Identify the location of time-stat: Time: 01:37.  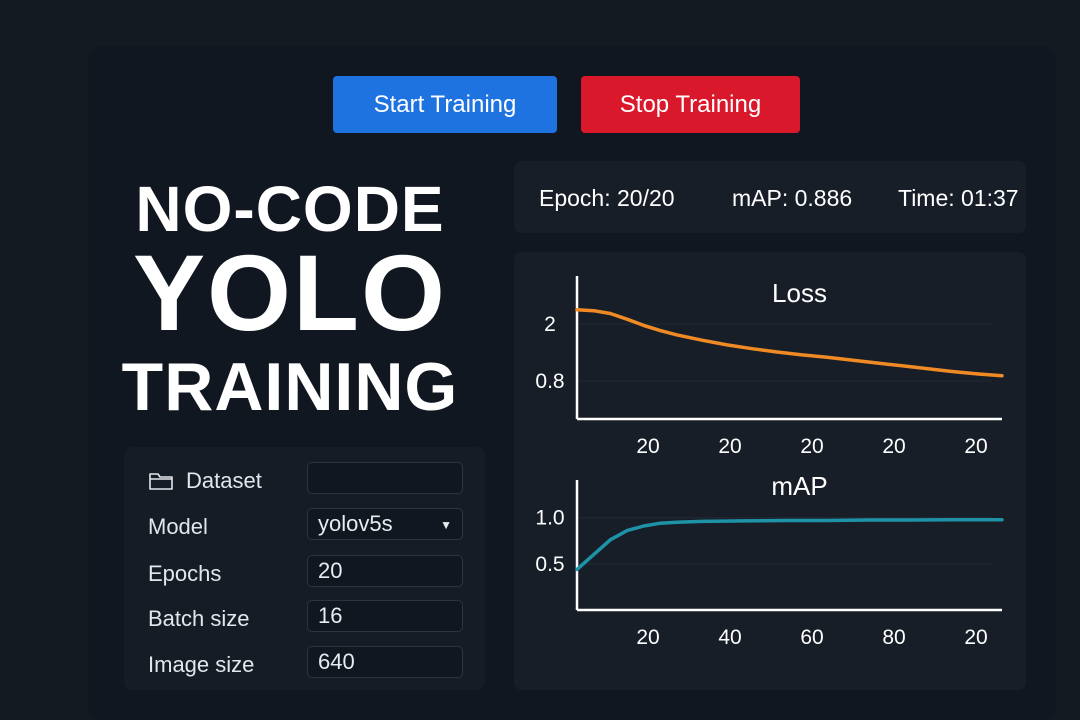
(958, 198).